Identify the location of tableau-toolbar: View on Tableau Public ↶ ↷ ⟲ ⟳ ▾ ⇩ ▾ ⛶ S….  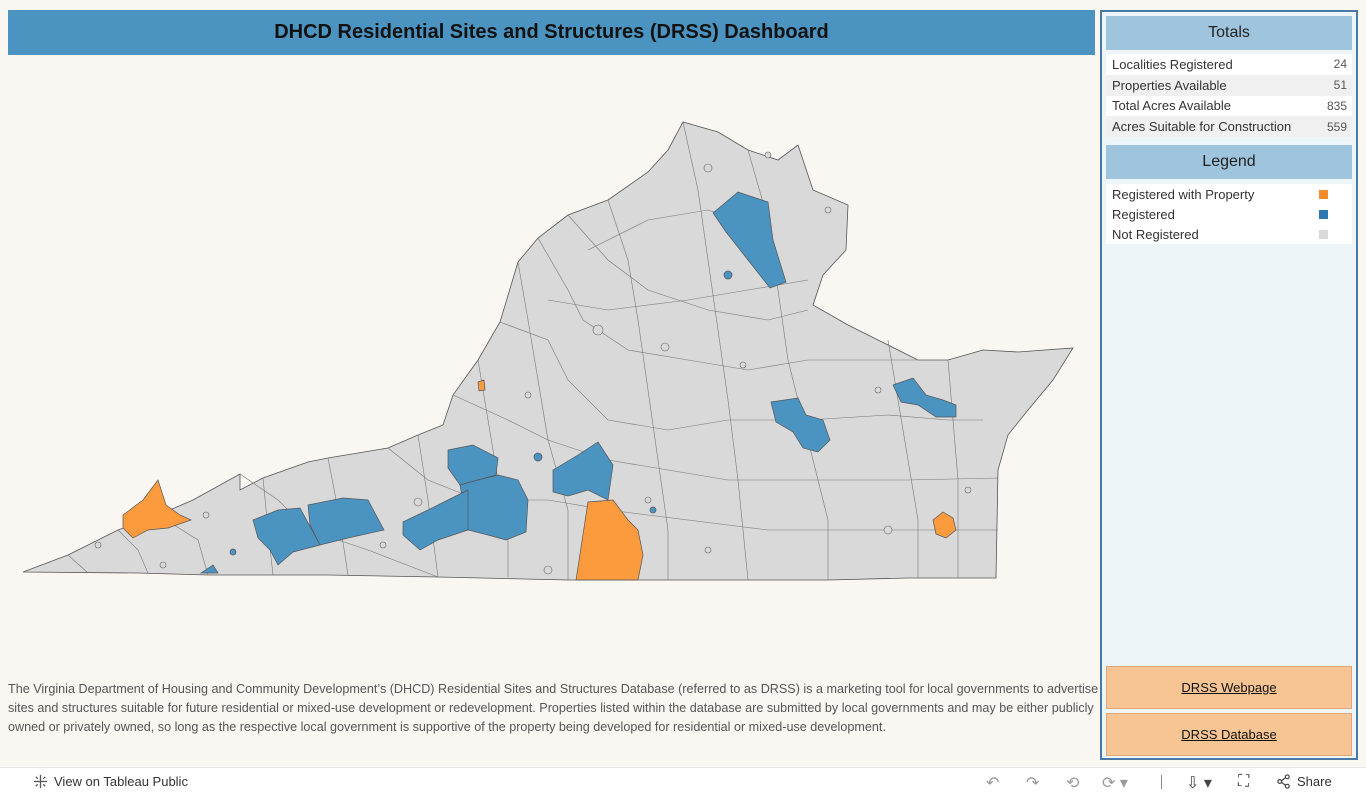
(683, 781).